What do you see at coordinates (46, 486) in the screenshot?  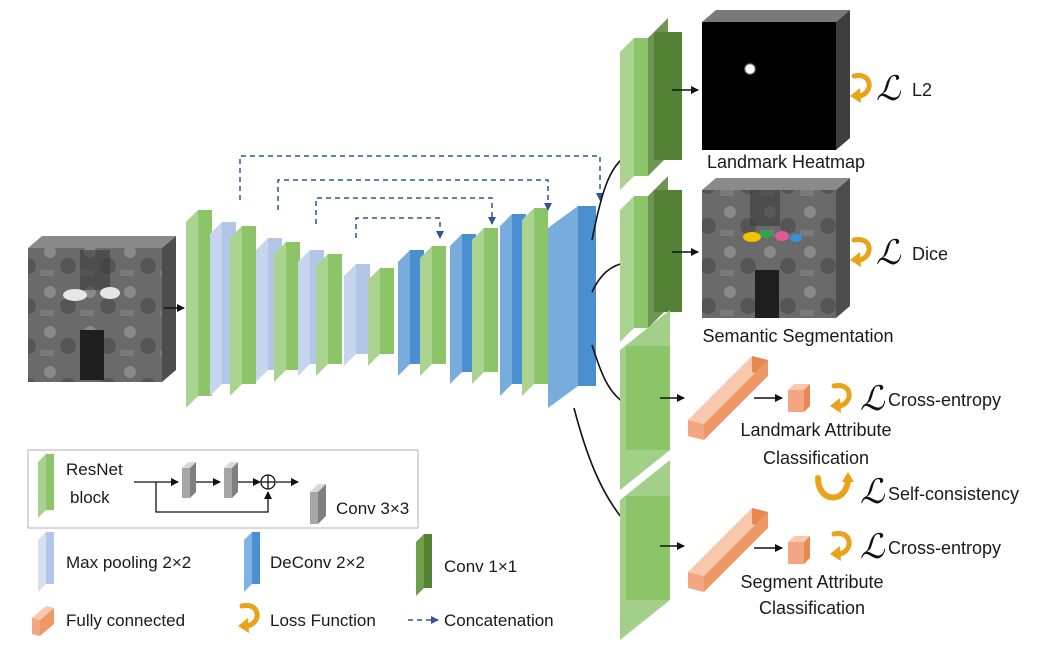 I see `legend-resnet-swatch` at bounding box center [46, 486].